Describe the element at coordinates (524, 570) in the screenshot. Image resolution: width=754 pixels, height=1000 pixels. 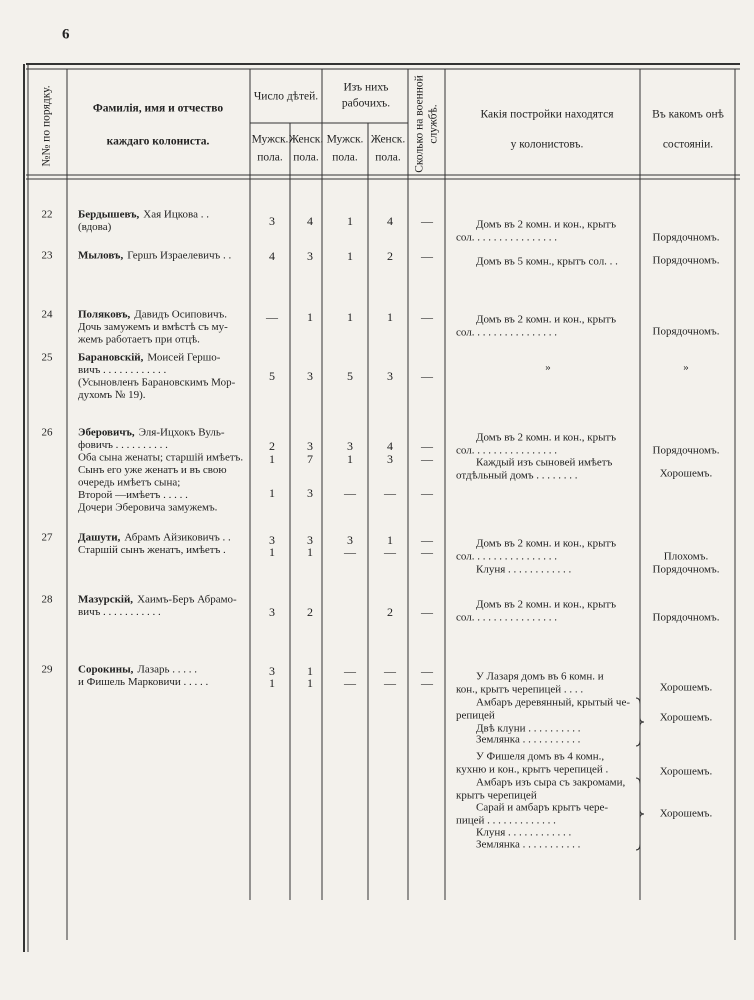
I see `building-line: Клуня . . . . . . . . . . . .` at that location.